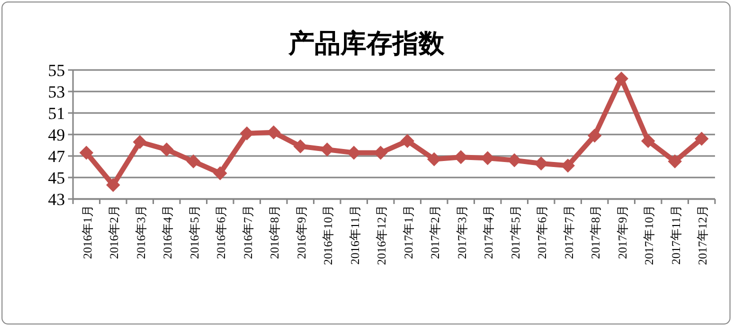  Describe the element at coordinates (87, 232) in the screenshot. I see `x-tick-label: 2016年1月` at that location.